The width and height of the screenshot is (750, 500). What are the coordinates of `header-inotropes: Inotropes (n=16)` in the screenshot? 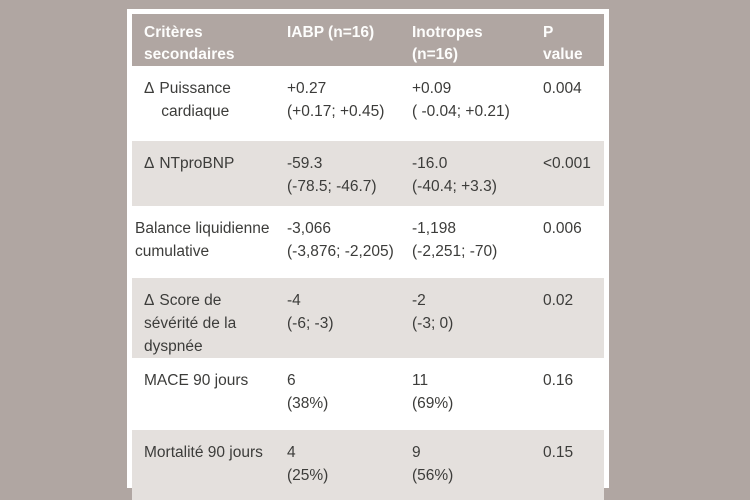 It's located at (447, 43).